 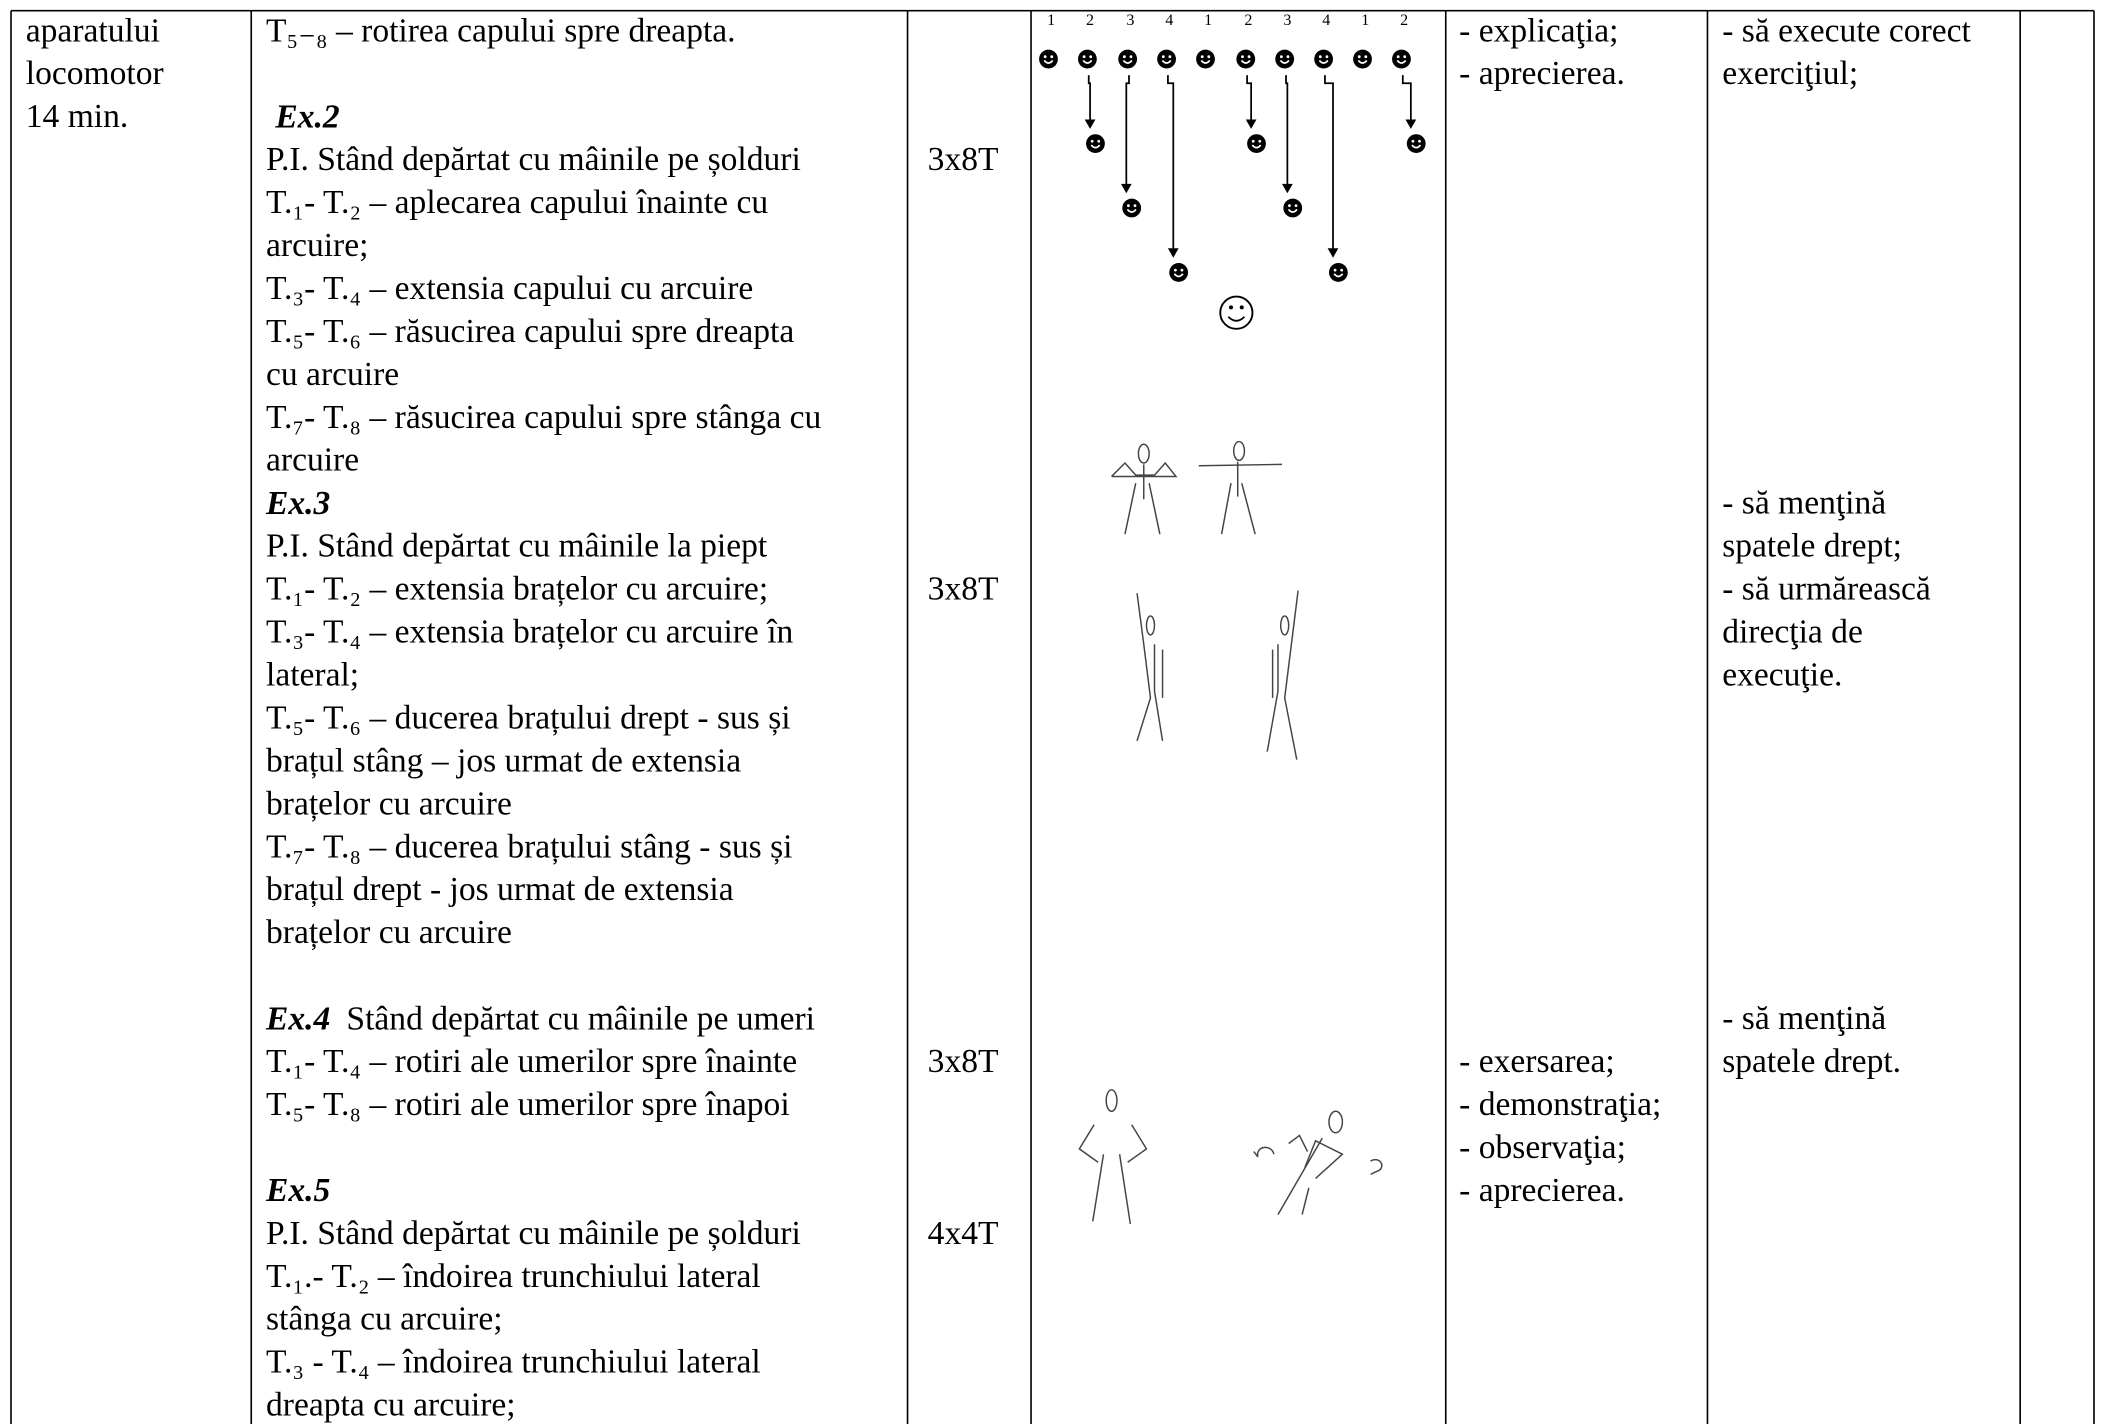 I want to click on objective: - să urmărească, so click(x=1826, y=589).